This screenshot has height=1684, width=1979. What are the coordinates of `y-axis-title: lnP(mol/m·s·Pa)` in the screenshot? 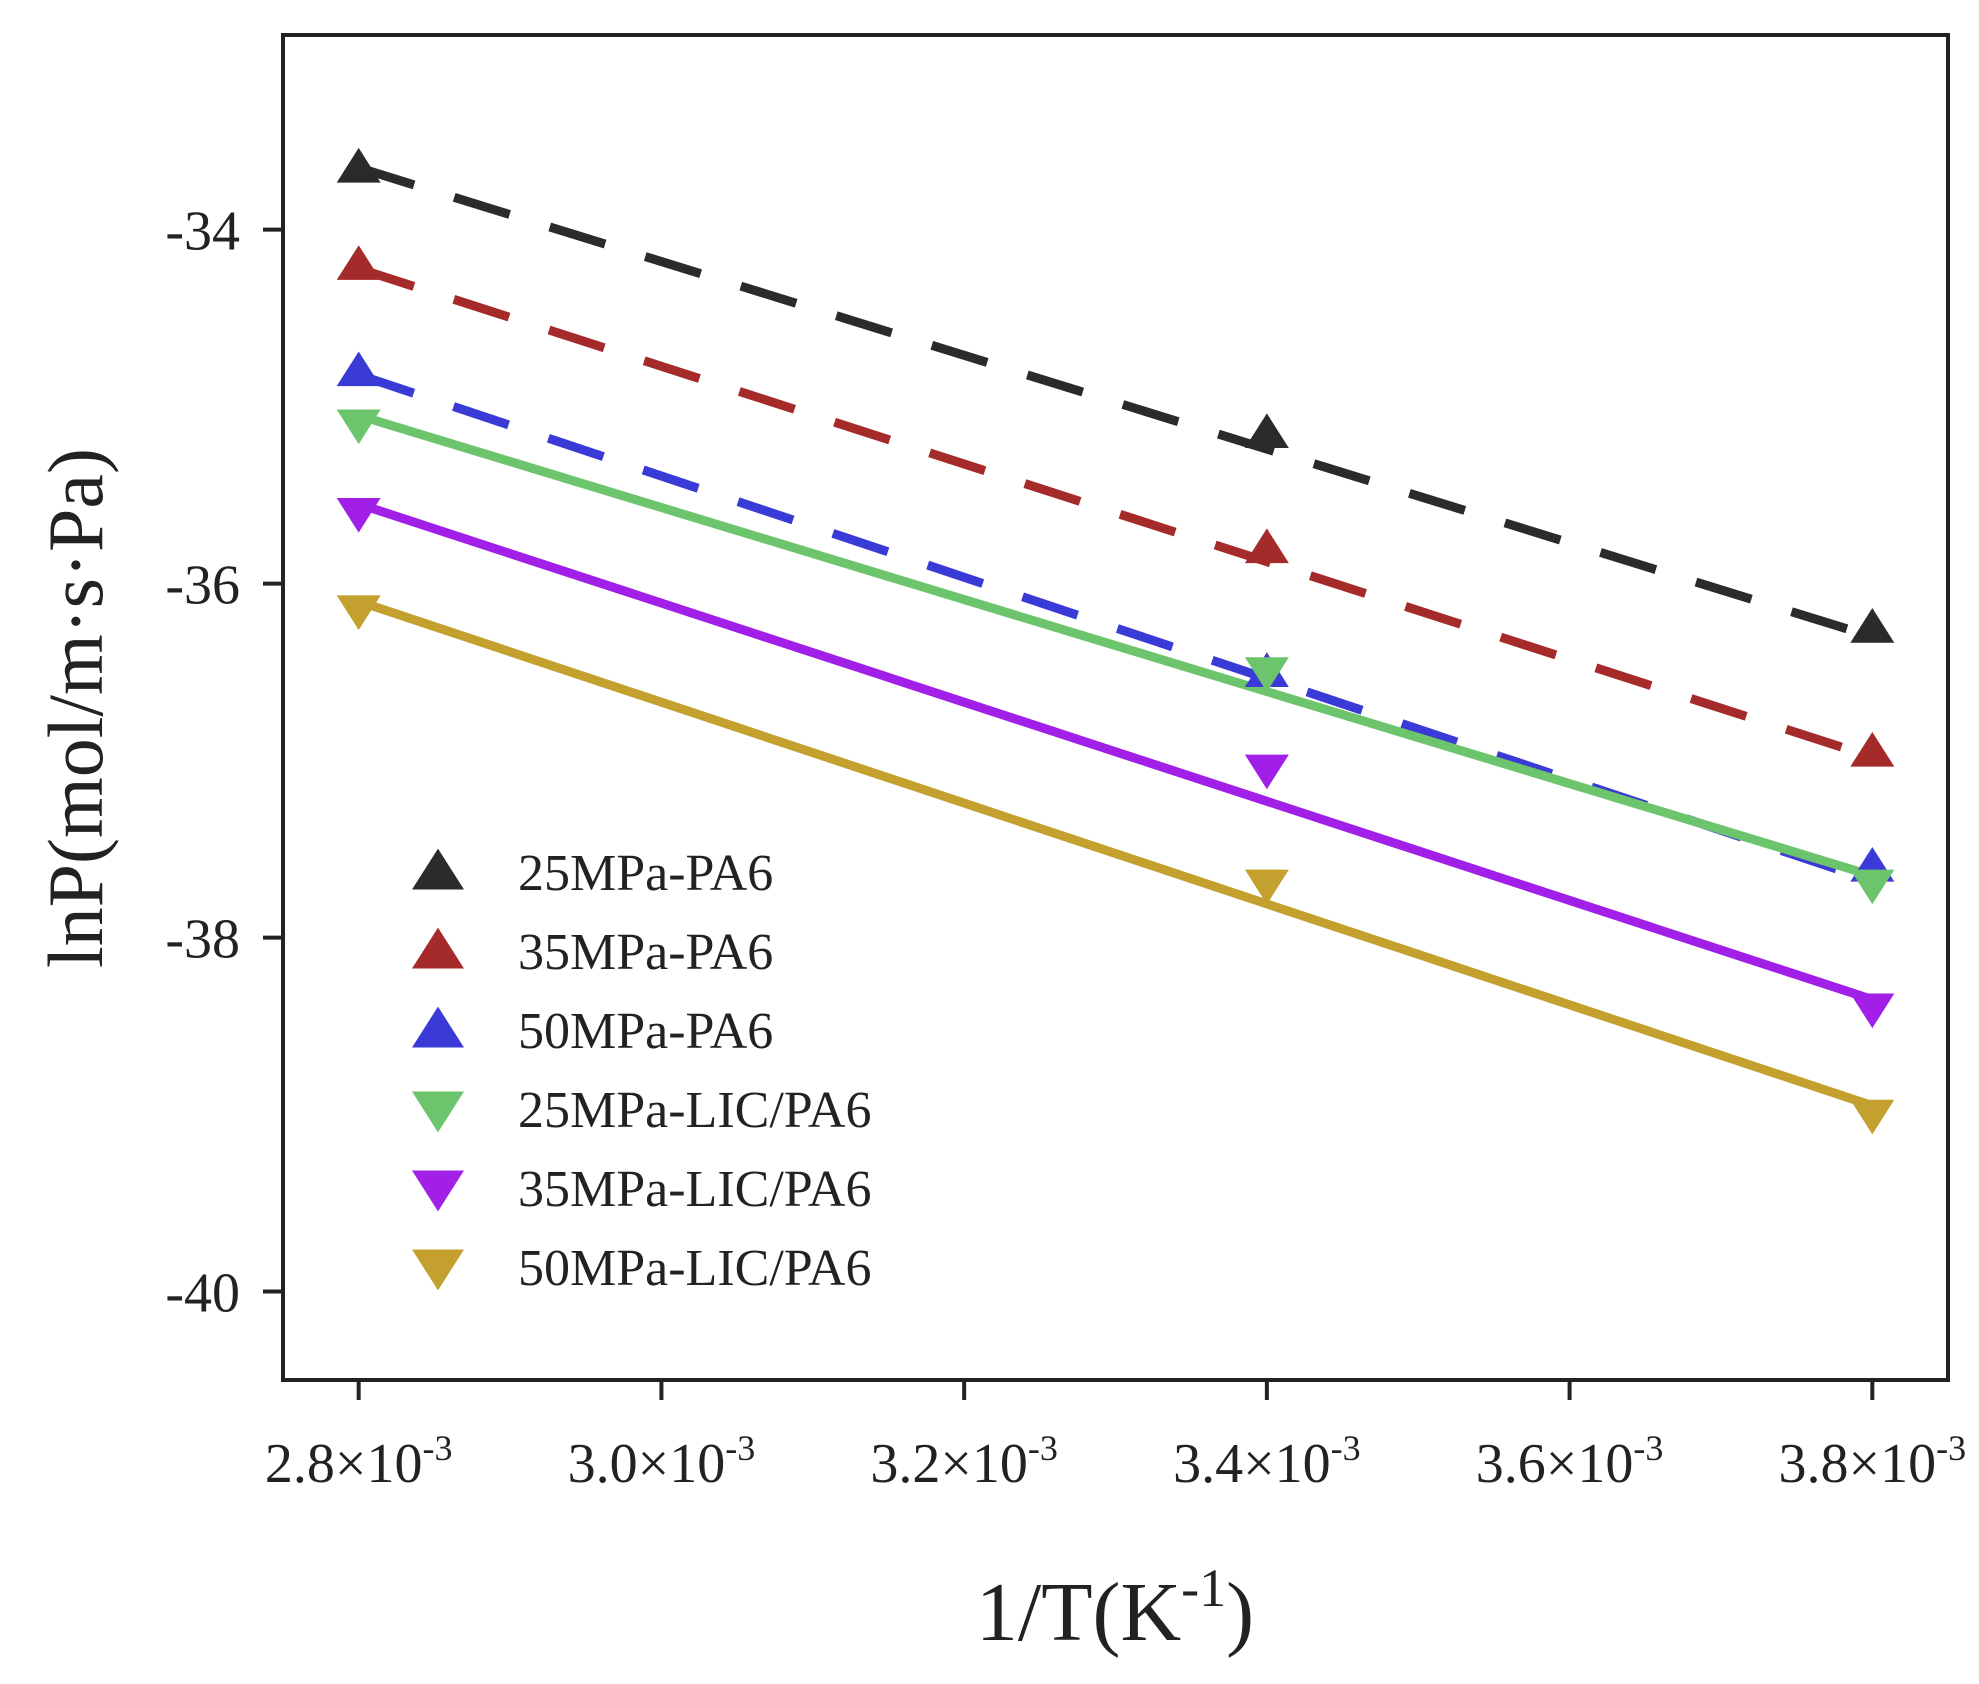 It's located at (75, 708).